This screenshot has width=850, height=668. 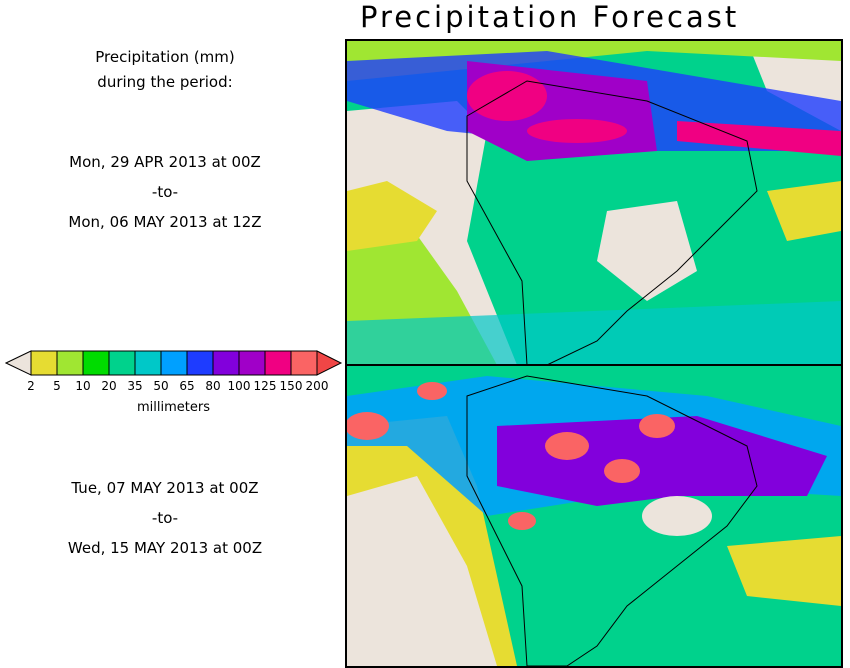 I want to click on legend-tick-label: 5, so click(x=57, y=386).